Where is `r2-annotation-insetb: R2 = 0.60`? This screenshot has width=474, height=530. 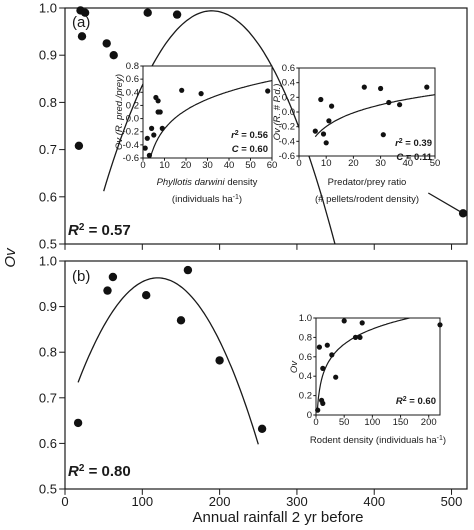
r2-annotation-insetb: R2 = 0.60 is located at coordinates (416, 402).